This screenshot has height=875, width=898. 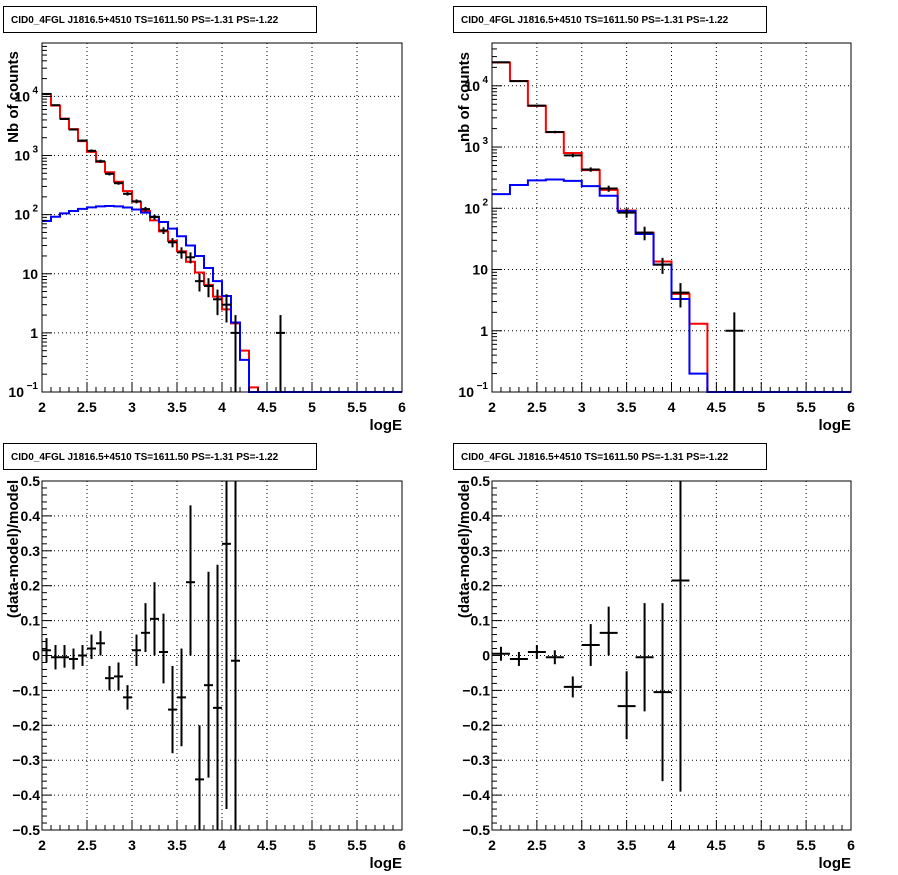 I want to click on x-tick-label: 6, so click(x=402, y=407).